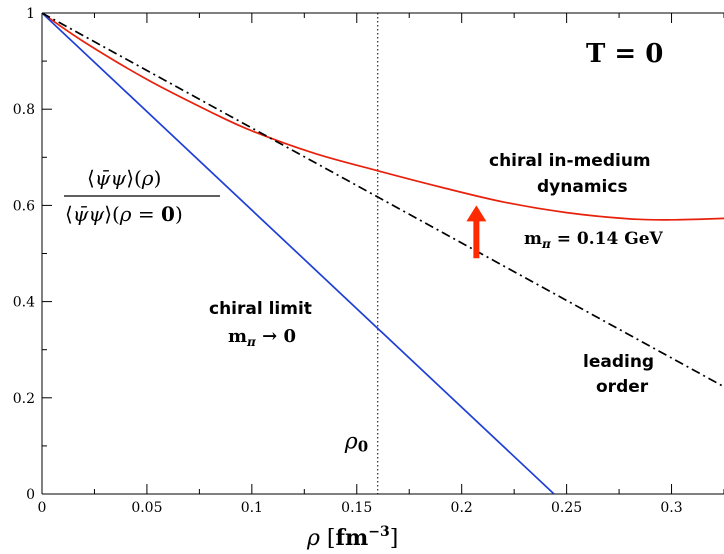  What do you see at coordinates (24, 303) in the screenshot?
I see `y-tick-label: 0.4` at bounding box center [24, 303].